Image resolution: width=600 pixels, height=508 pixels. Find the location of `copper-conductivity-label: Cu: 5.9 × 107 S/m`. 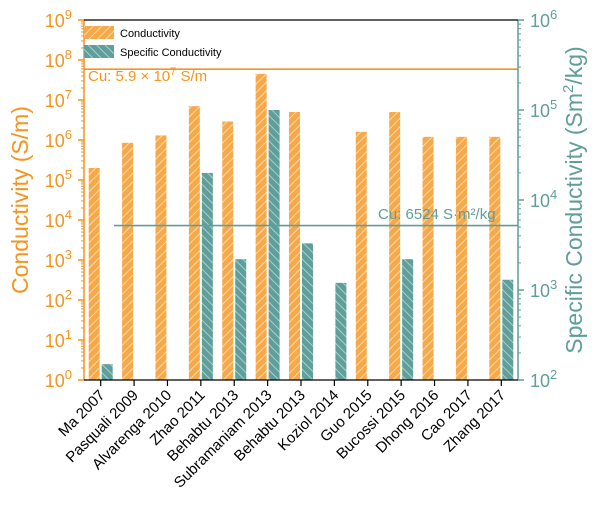

copper-conductivity-label: Cu: 5.9 × 107 S/m is located at coordinates (147, 75).